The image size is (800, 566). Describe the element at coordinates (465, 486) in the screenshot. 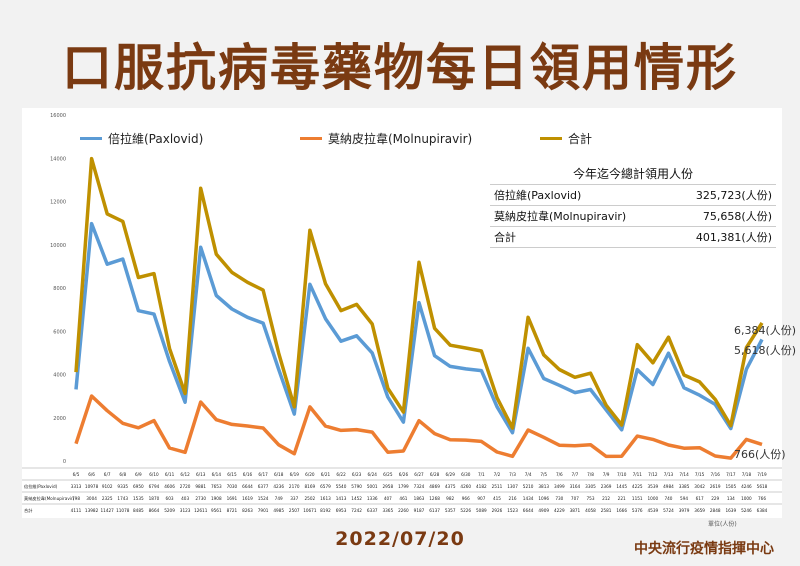

I see `table-cell-paxlovid: 4260` at that location.